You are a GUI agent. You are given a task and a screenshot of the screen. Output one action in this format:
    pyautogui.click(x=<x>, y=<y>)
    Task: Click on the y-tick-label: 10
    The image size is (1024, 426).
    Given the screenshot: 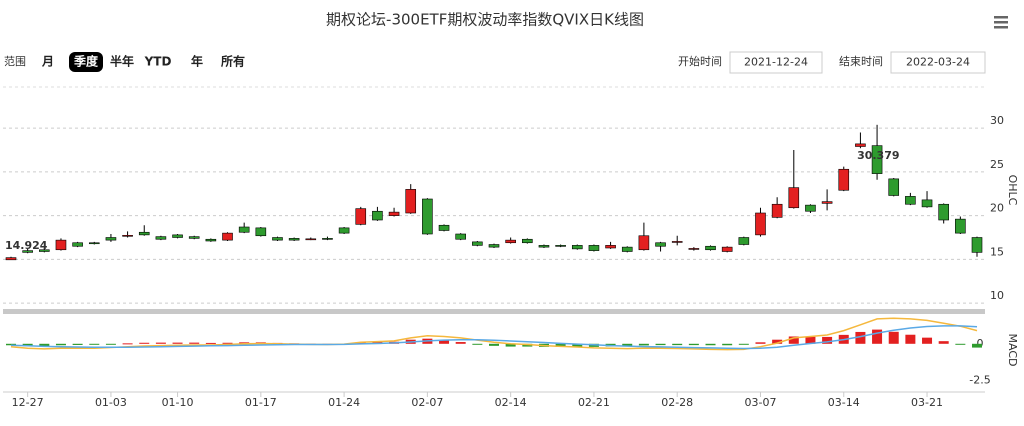 What is the action you would take?
    pyautogui.click(x=997, y=295)
    